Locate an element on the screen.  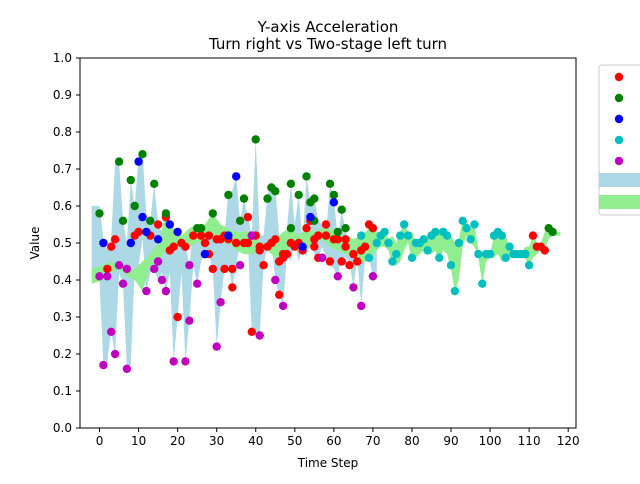
x-tick-label: 20 is located at coordinates (177, 441).